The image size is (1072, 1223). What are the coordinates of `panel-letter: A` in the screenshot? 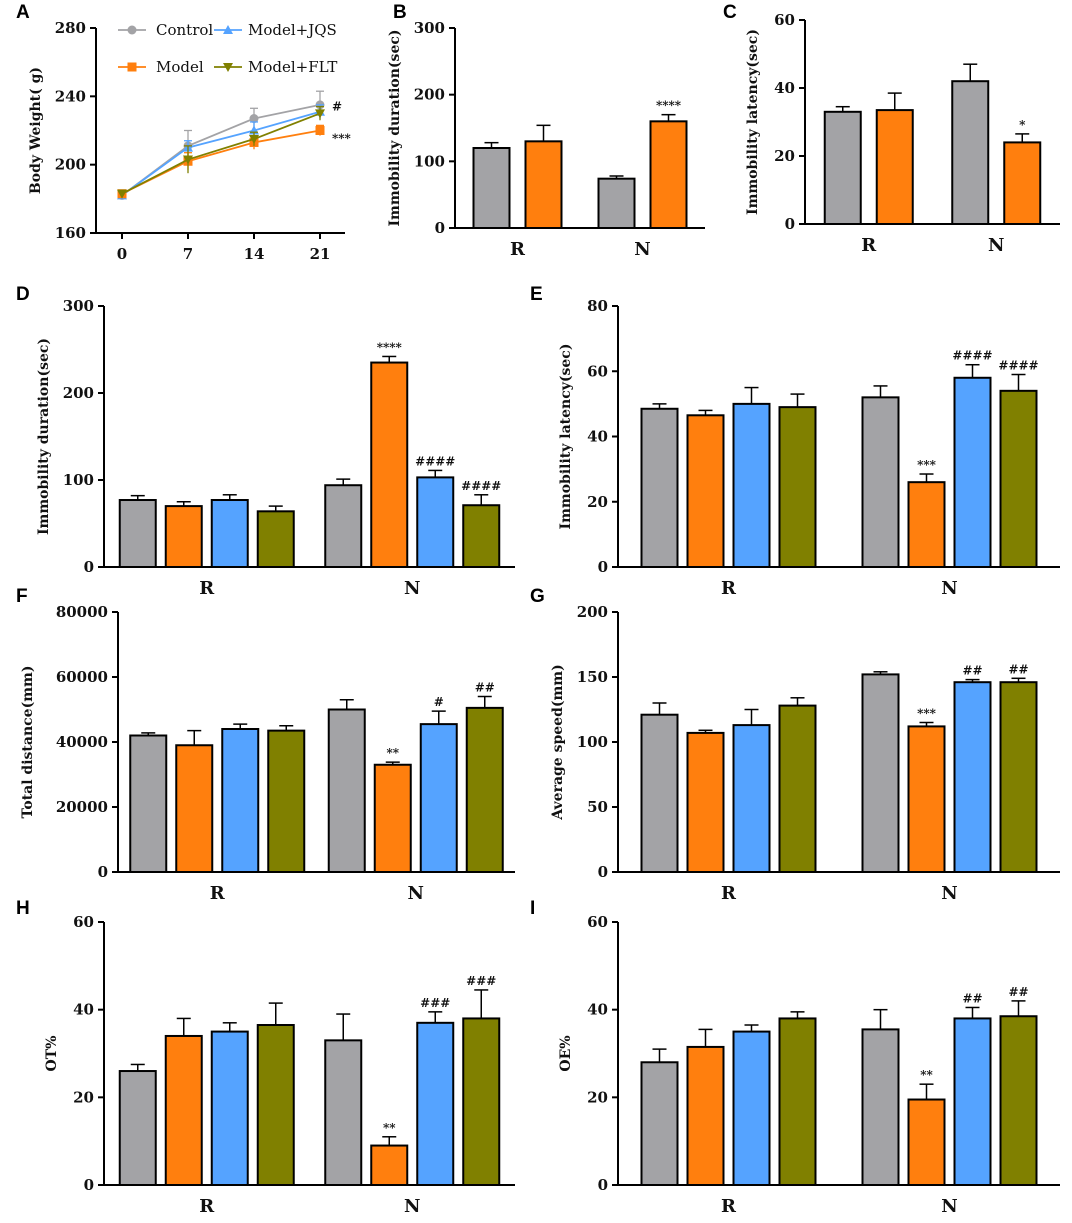 It's located at (23, 12).